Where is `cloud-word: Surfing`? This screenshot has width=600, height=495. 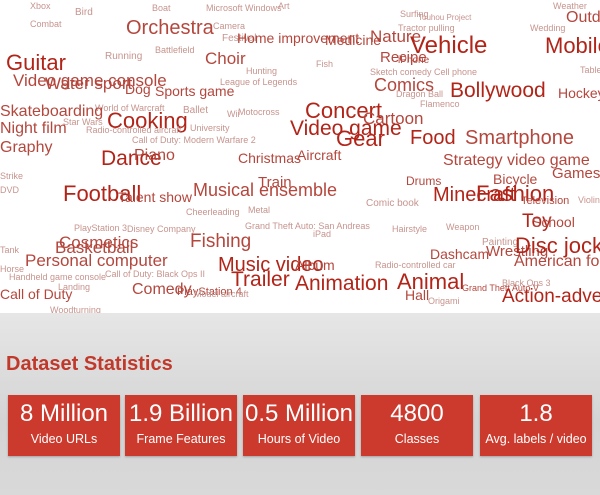
cloud-word: Surfing is located at coordinates (414, 14).